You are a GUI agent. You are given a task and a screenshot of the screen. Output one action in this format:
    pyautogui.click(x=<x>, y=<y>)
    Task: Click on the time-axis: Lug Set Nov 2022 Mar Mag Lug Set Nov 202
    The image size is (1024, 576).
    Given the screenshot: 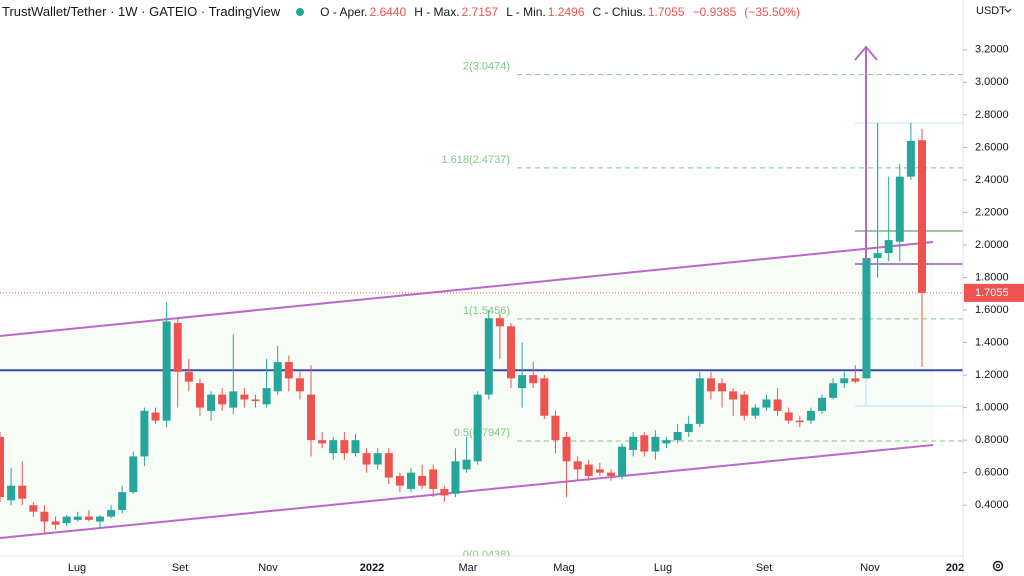 What is the action you would take?
    pyautogui.click(x=516, y=568)
    